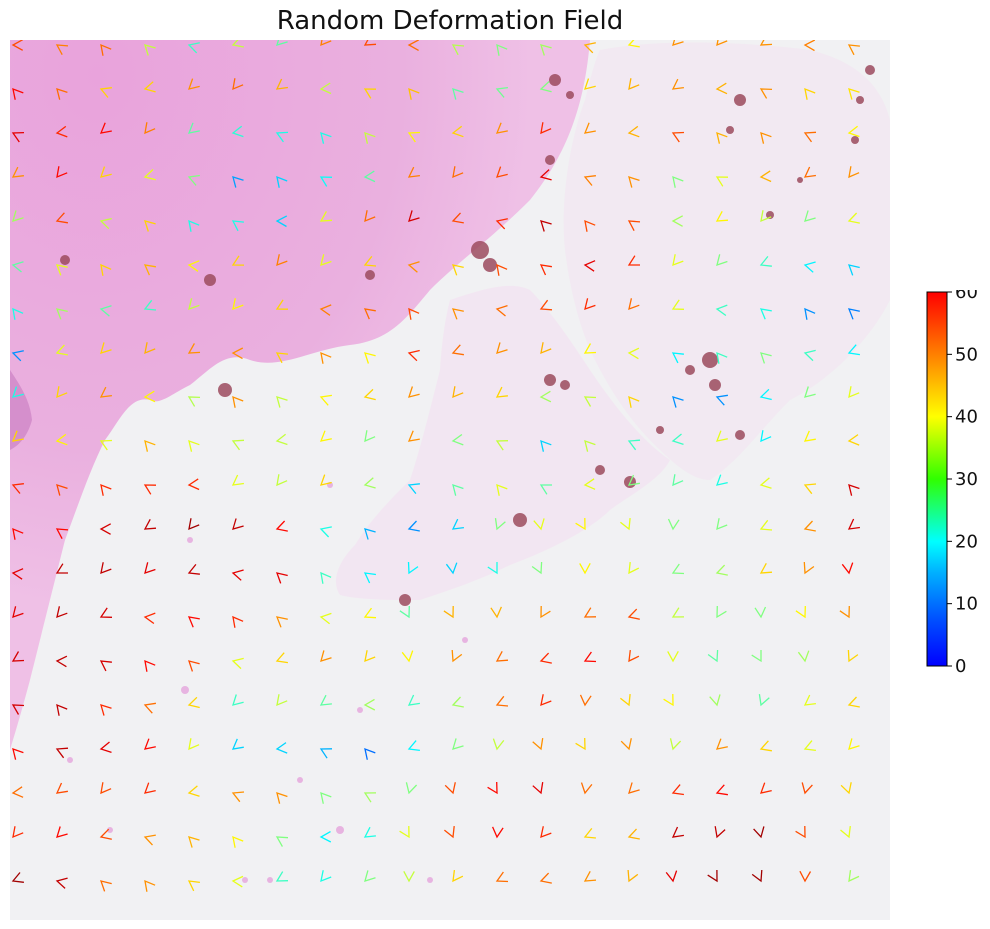 The height and width of the screenshot is (929, 990). What do you see at coordinates (966, 296) in the screenshot?
I see `colorbar-tick-label: 60` at bounding box center [966, 296].